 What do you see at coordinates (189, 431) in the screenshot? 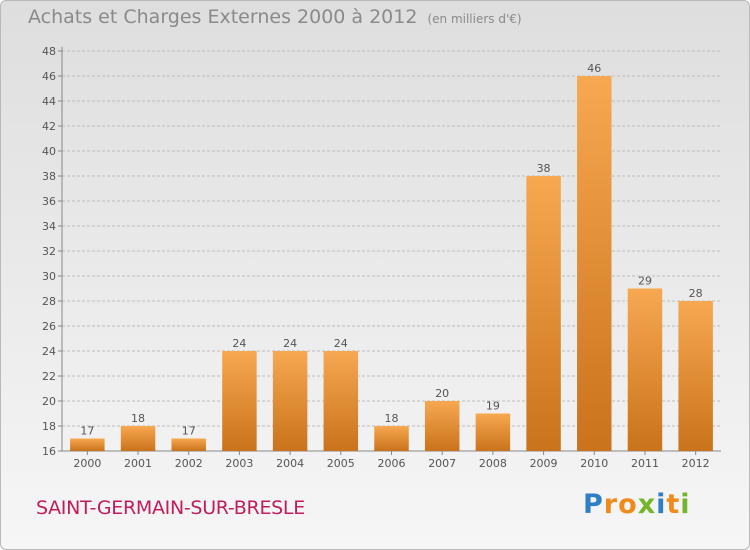
I see `data-label-2002: 17` at bounding box center [189, 431].